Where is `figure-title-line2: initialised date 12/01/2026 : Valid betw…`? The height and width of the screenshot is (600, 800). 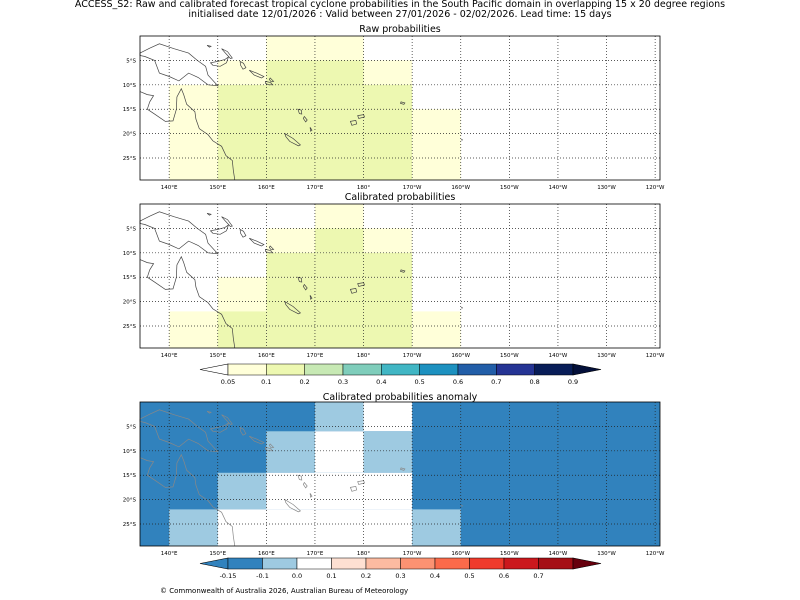
figure-title-line2: initialised date 12/01/2026 : Valid betw… is located at coordinates (400, 14).